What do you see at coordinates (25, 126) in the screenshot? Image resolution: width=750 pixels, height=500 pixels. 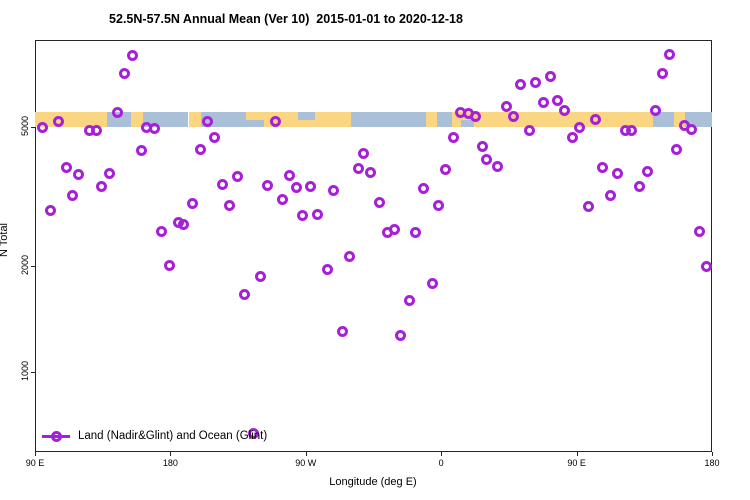 I see `y-tick-label: 5000` at bounding box center [25, 126].